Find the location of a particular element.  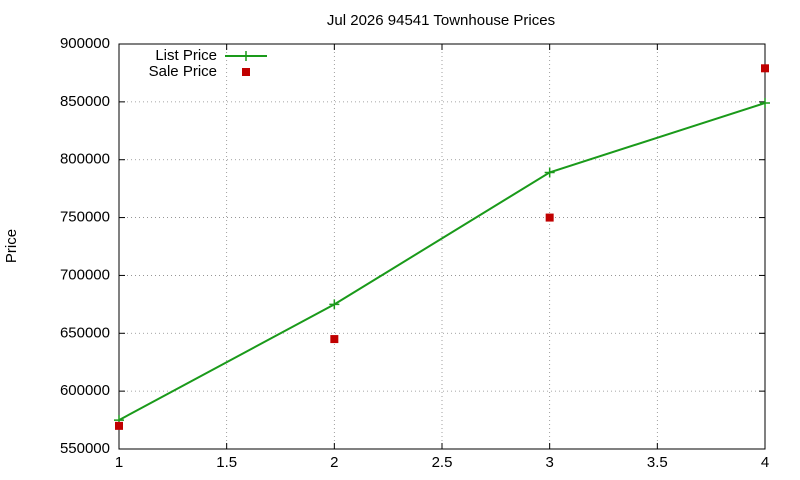

x-tick-label: 4 is located at coordinates (765, 462).